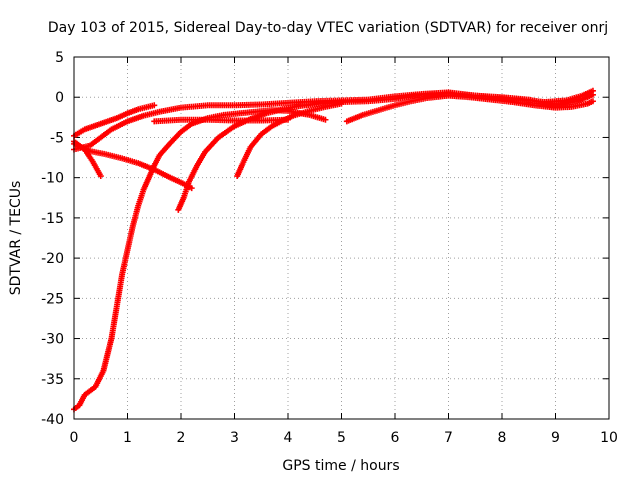  Describe the element at coordinates (59, 58) in the screenshot. I see `y-tick-label: 5` at that location.